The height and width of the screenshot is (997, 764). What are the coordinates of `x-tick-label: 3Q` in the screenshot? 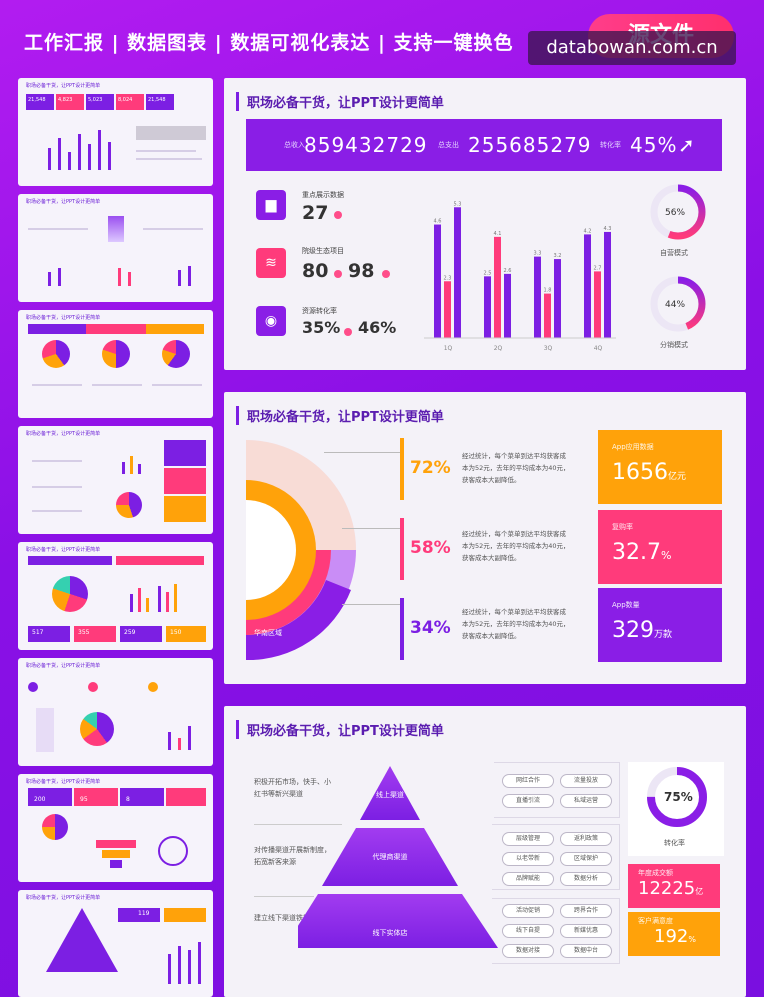 It's located at (548, 348).